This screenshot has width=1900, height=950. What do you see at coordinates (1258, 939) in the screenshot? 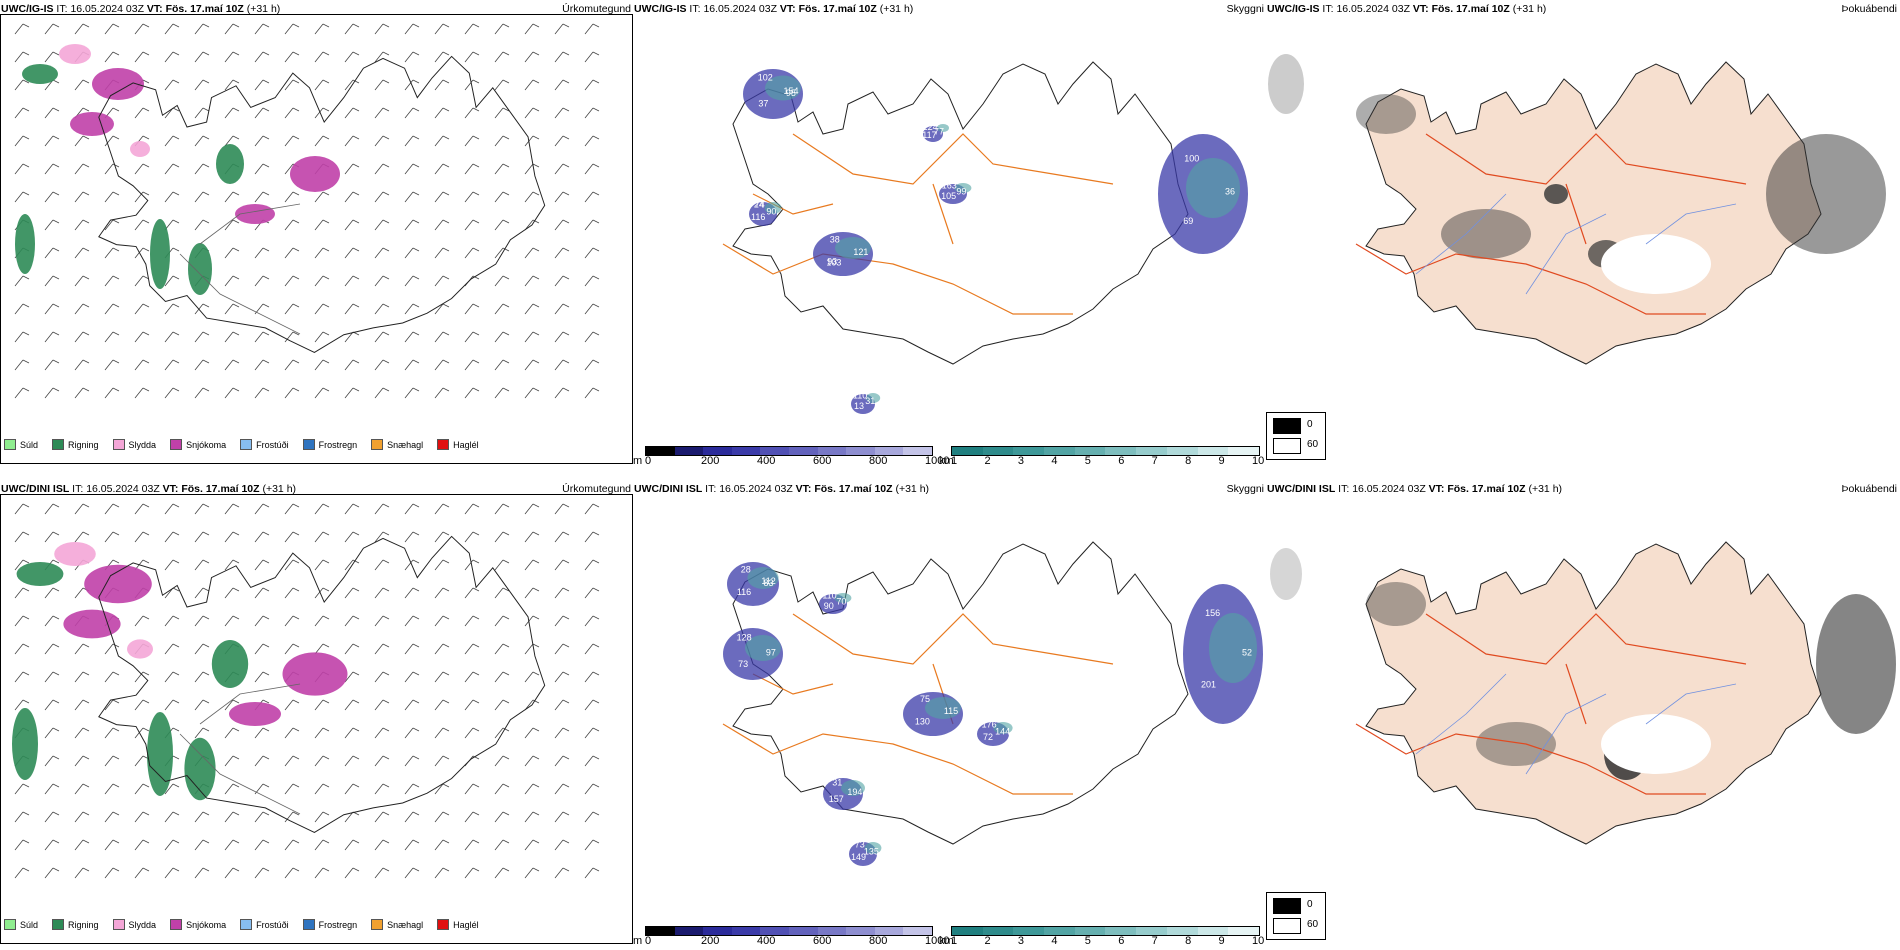
I see `colorbar-tick: 10` at bounding box center [1258, 939].